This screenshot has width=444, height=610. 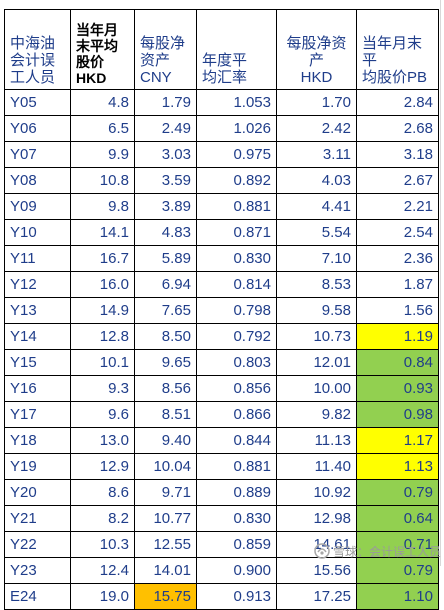 What do you see at coordinates (102, 258) in the screenshot?
I see `price-cell: 16.7` at bounding box center [102, 258].